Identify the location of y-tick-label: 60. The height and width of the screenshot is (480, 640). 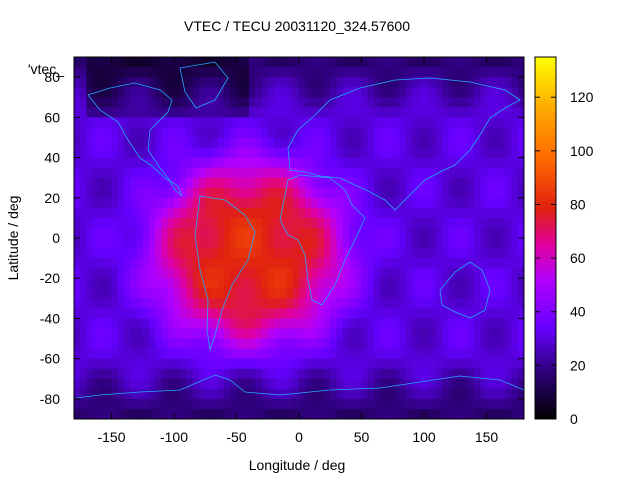
(52, 117).